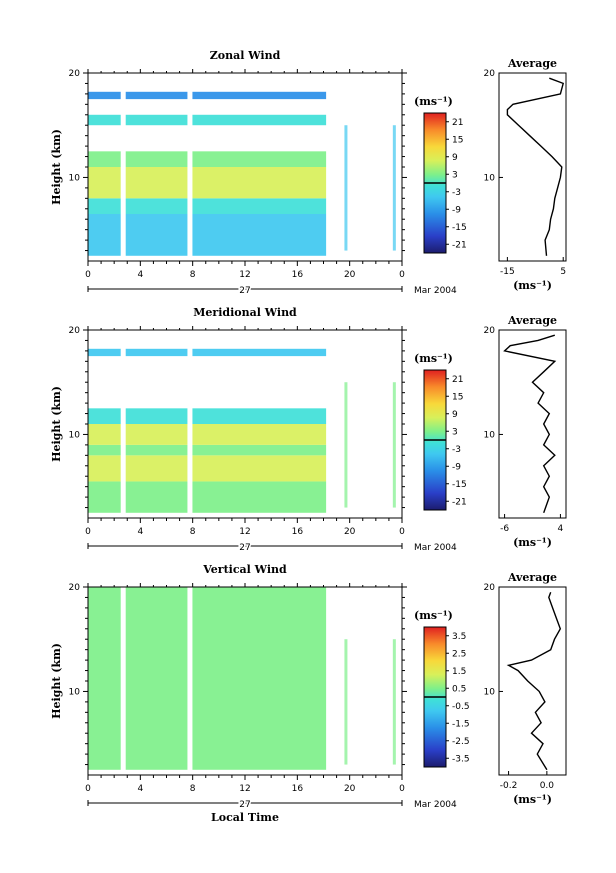 This screenshot has height=873, width=616. Describe the element at coordinates (504, 529) in the screenshot. I see `average-x-tick-label: -6` at that location.